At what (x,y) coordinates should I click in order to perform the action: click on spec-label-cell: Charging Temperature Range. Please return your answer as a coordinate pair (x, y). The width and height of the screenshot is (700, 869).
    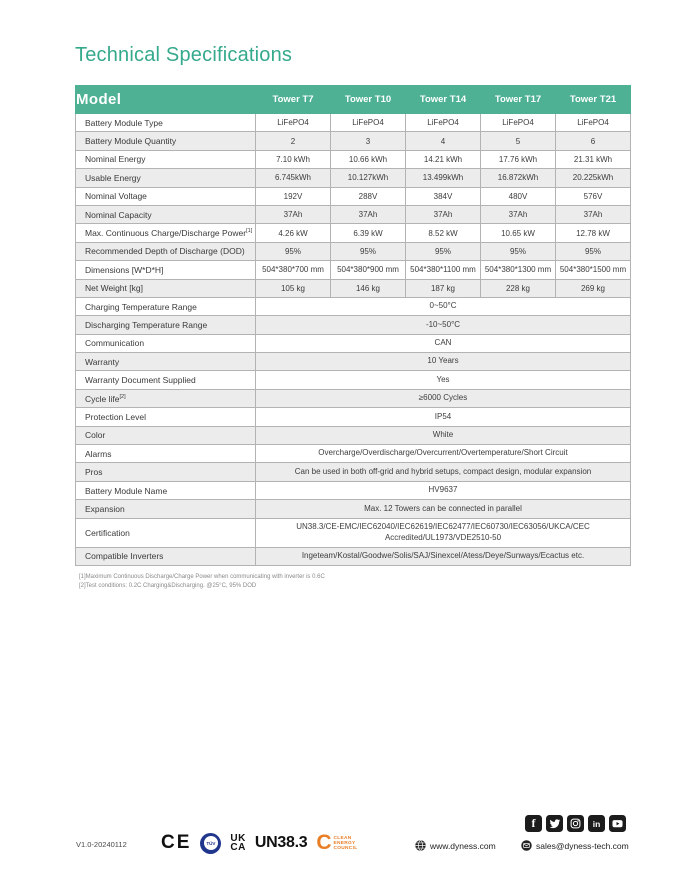
    Looking at the image, I should click on (165, 306).